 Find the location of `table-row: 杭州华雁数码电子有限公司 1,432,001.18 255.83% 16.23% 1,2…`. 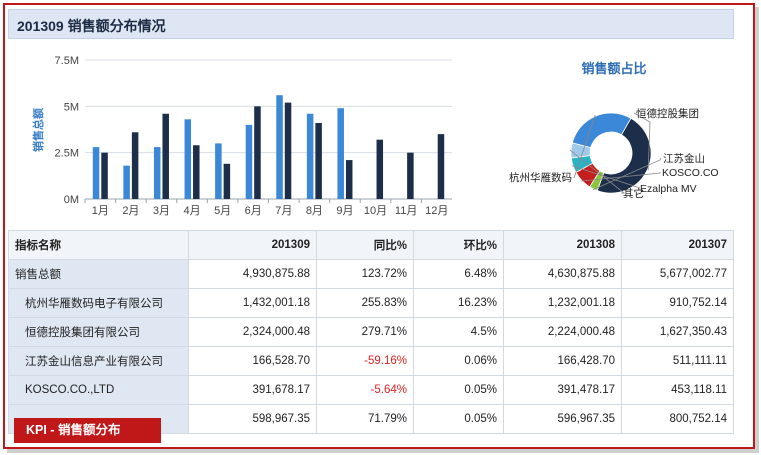

table-row: 杭州华雁数码电子有限公司 1,432,001.18 255.83% 16.23% 1,2… is located at coordinates (371, 303).